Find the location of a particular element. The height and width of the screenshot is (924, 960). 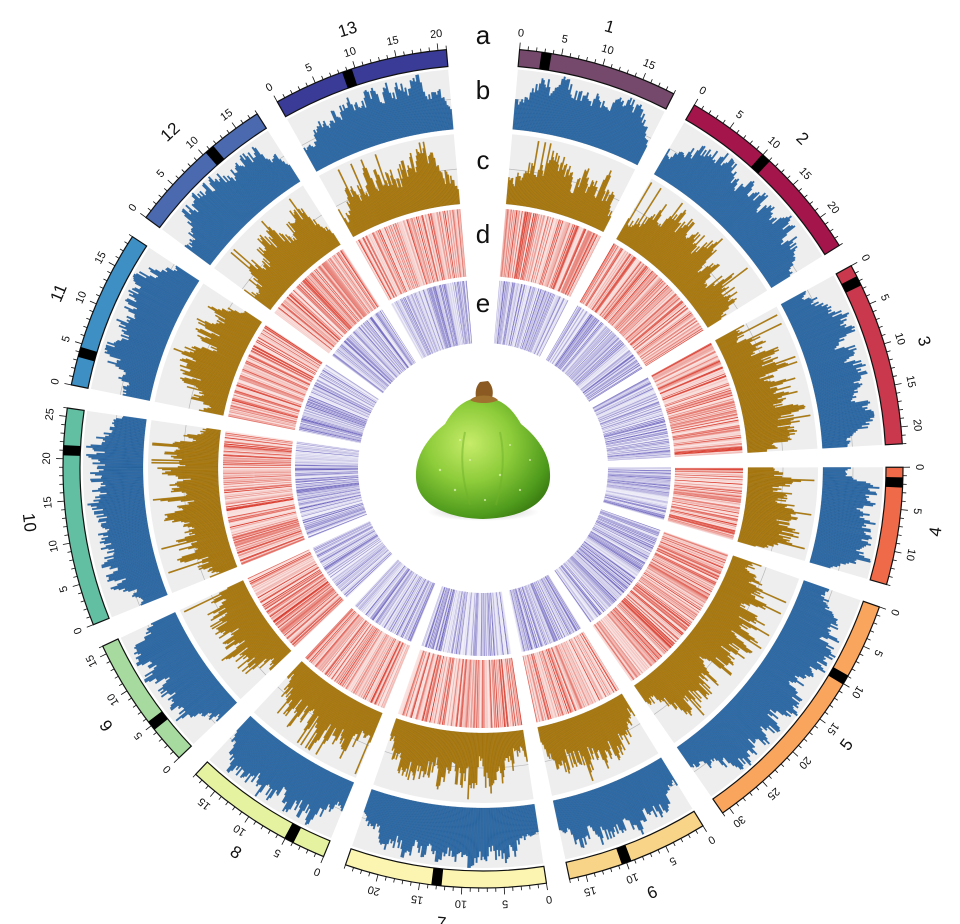

track-e-cell is located at coordinates (639, 468).